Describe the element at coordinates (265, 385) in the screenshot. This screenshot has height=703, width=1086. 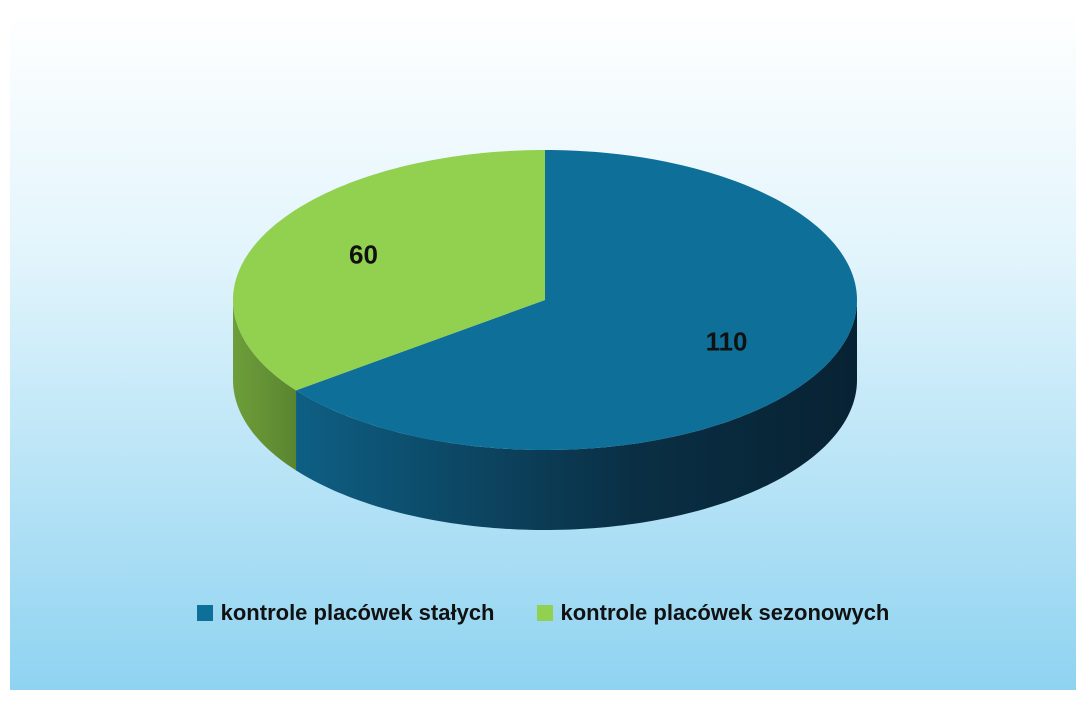
I see `slice-side` at that location.